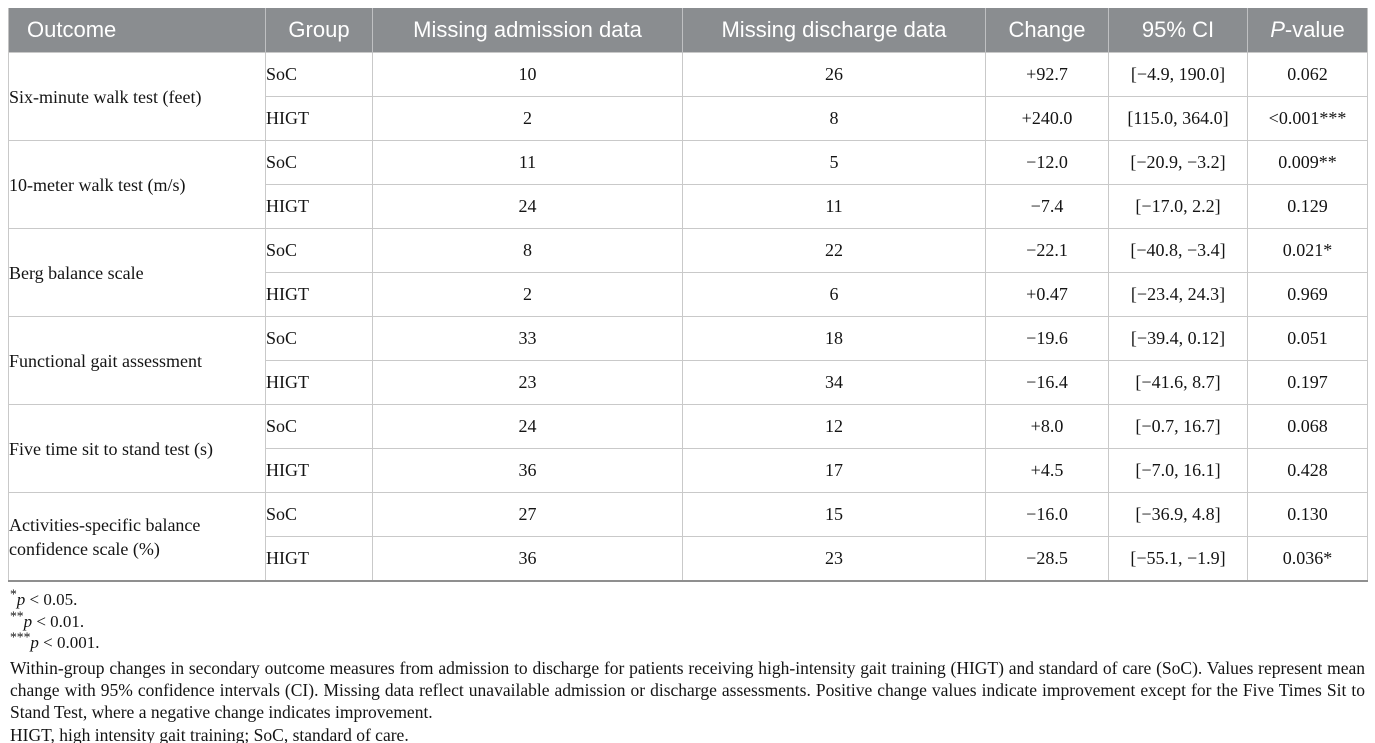  What do you see at coordinates (527, 338) in the screenshot?
I see `missing-admission-cell: 33` at bounding box center [527, 338].